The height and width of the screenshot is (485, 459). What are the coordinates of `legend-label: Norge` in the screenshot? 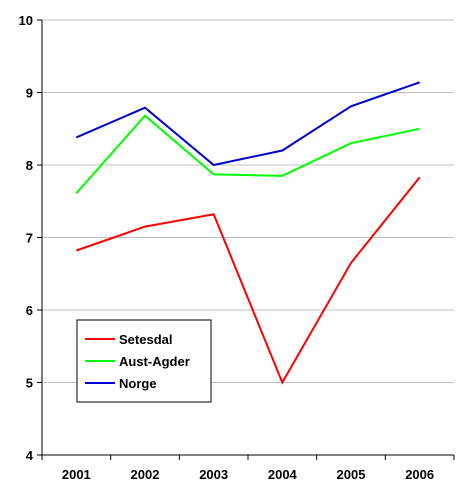 It's located at (138, 383).